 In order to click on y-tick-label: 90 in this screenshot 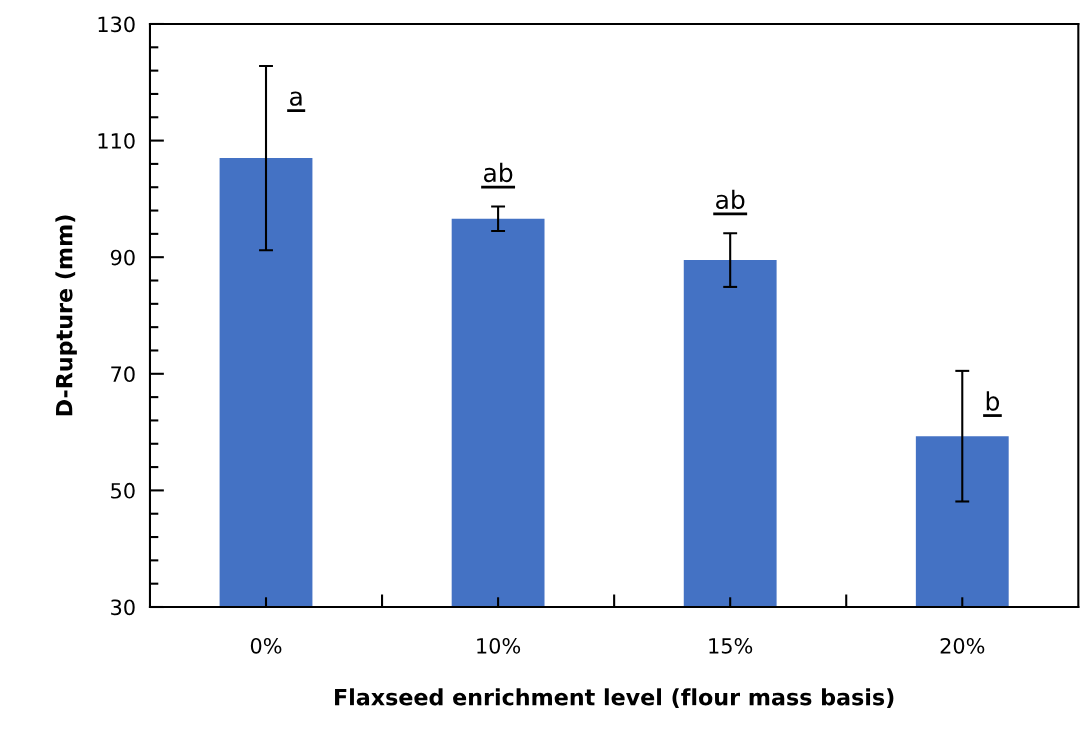, I will do `click(122, 257)`.